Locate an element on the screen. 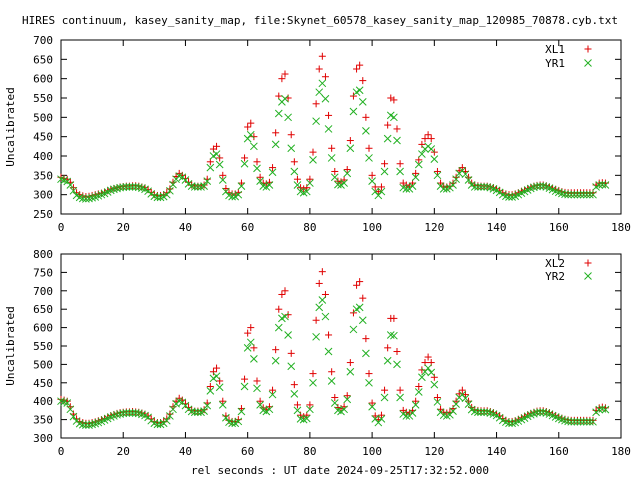 This screenshot has height=480, width=640. y-tick-label: 650 is located at coordinates (43, 59).